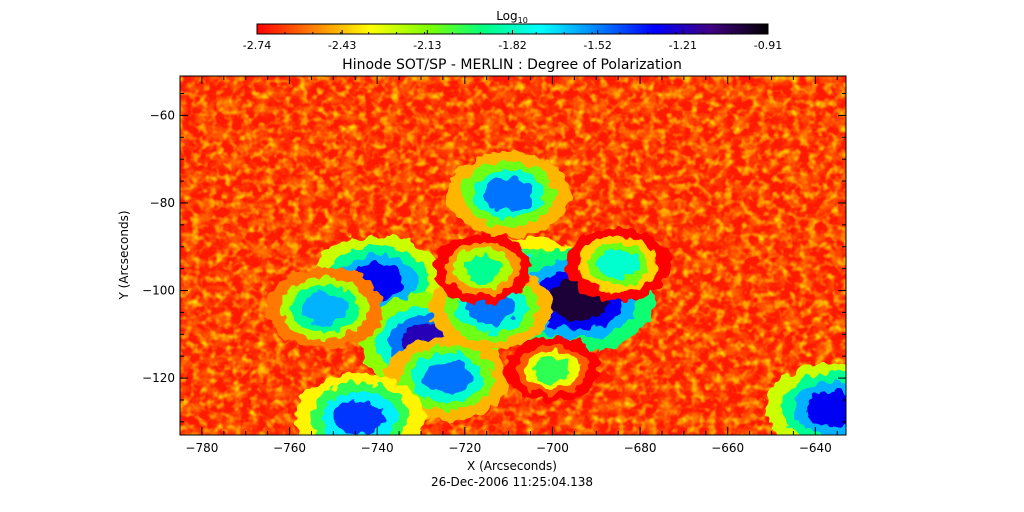 The width and height of the screenshot is (1024, 512). What do you see at coordinates (597, 45) in the screenshot?
I see `colorbar-tick-label: -1.52` at bounding box center [597, 45].